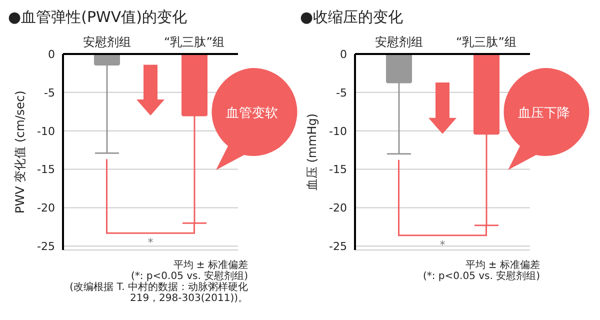 The width and height of the screenshot is (600, 320). Describe the element at coordinates (252, 113) in the screenshot. I see `annotation: 血管变软` at that location.